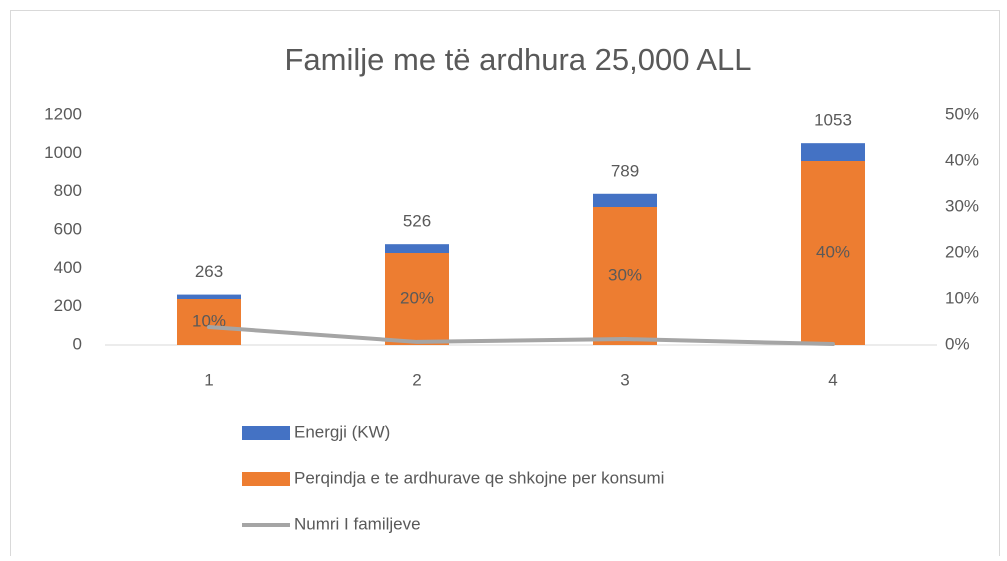 The image size is (1007, 561). Describe the element at coordinates (68, 190) in the screenshot. I see `y-tick-label: 800` at that location.